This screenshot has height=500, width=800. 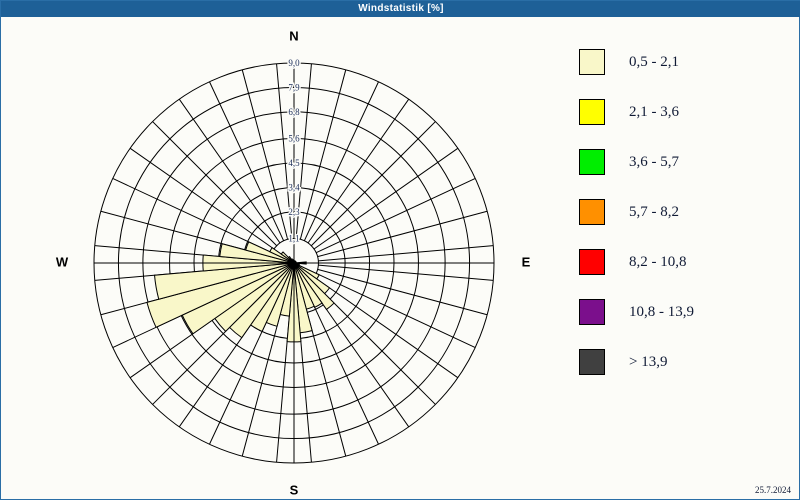 I want to click on radial-tick-label: 5,6, so click(x=294, y=139).